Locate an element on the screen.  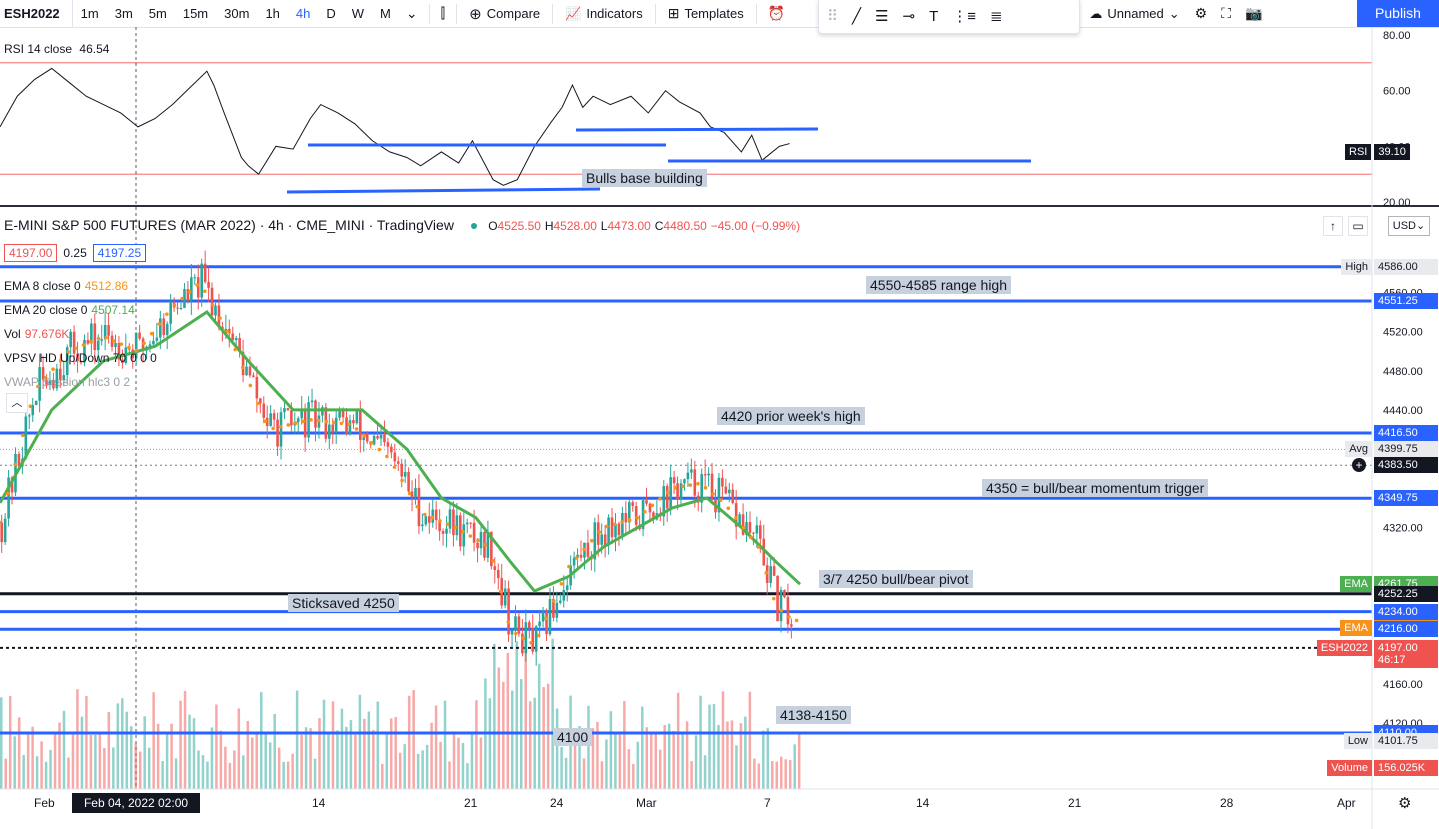
interval-15m: 15m is located at coordinates (195, 13).